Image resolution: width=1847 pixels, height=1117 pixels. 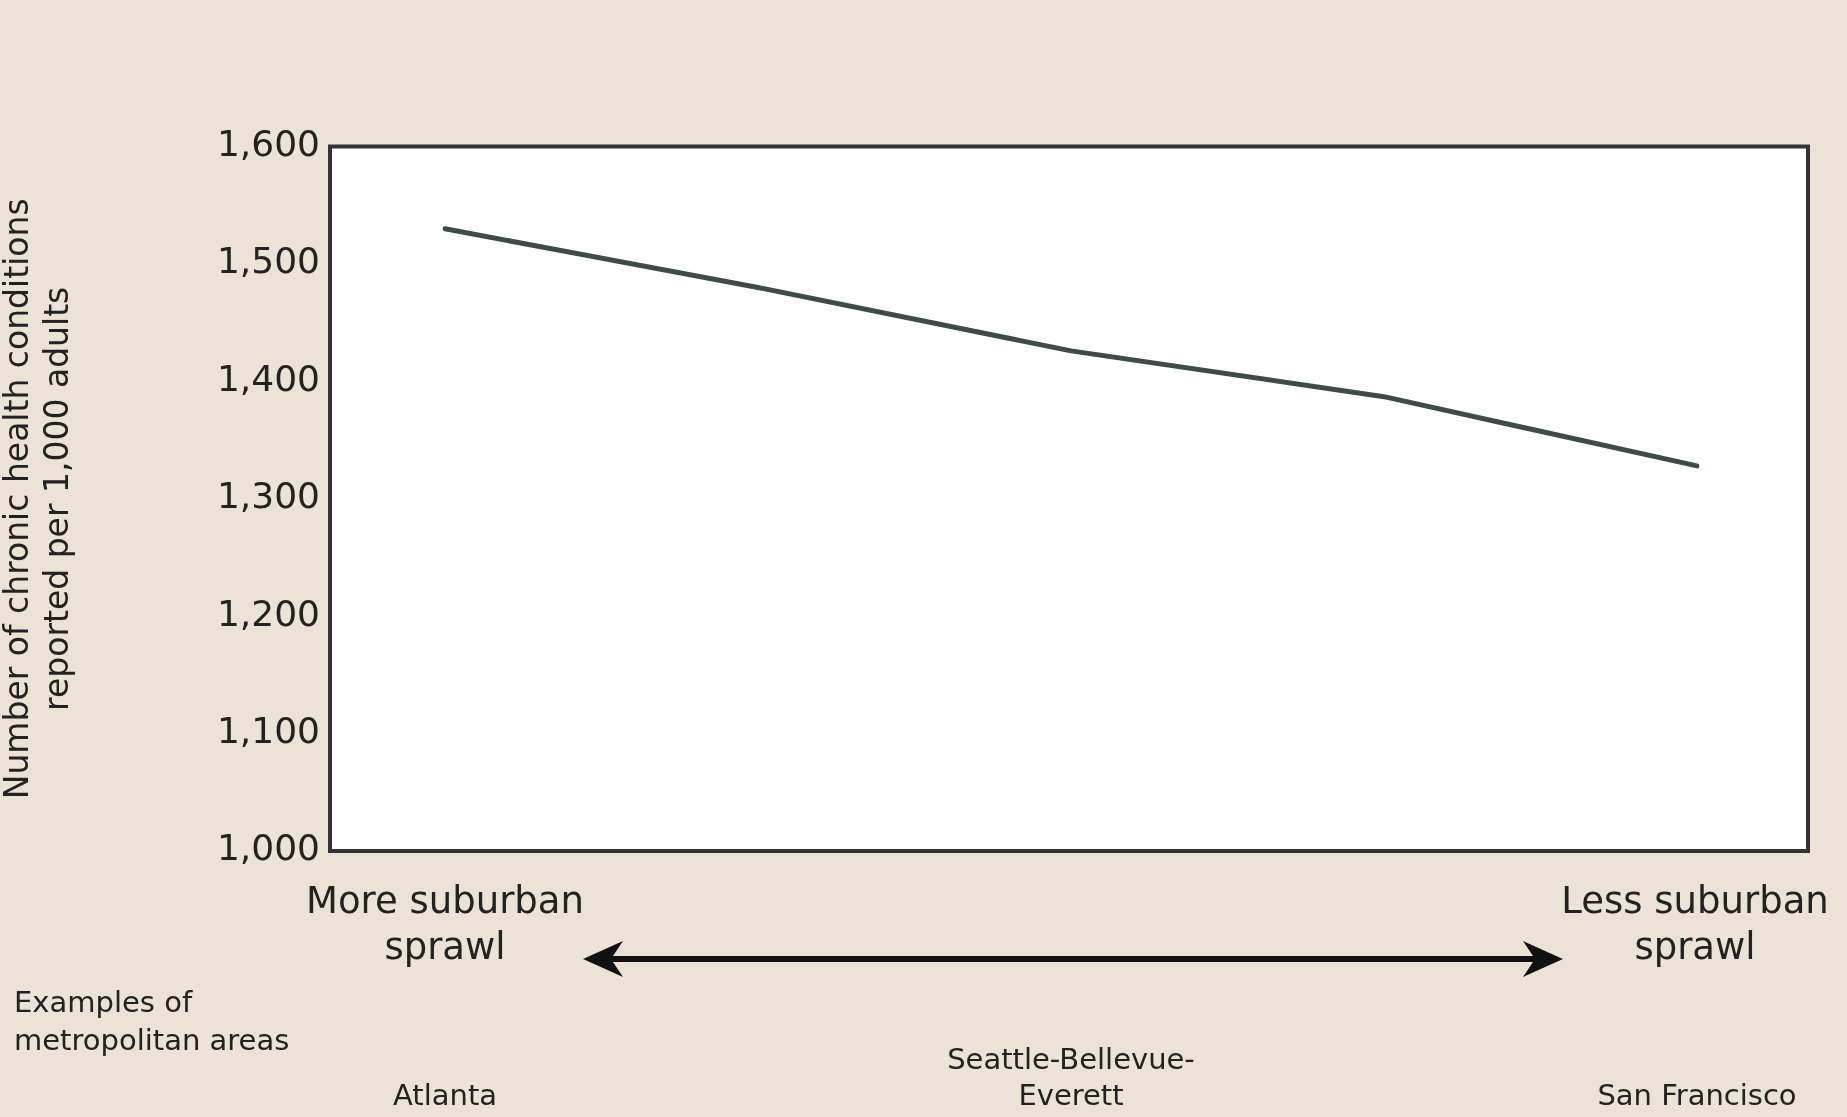 I want to click on text: Less suburban sprawl, so click(x=1695, y=924).